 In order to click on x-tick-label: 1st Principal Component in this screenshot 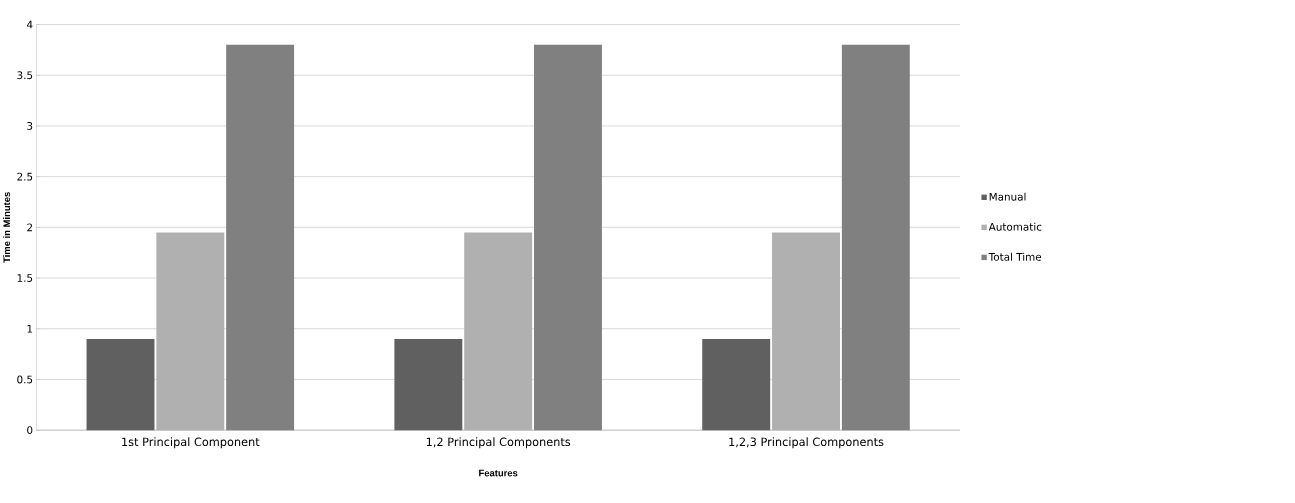, I will do `click(191, 443)`.